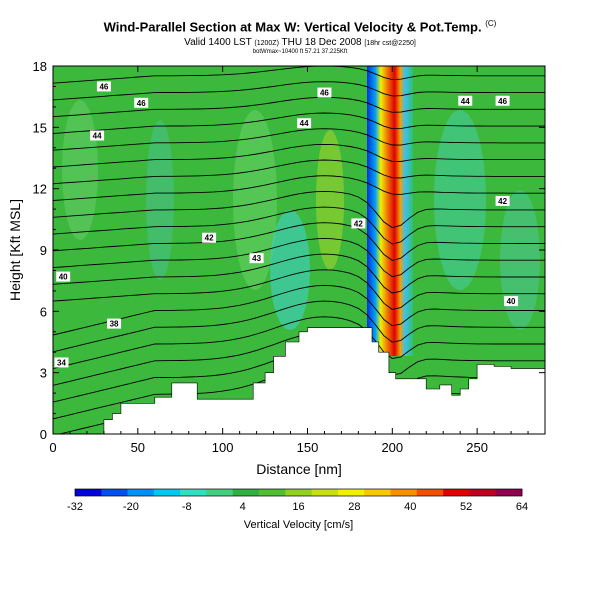  What do you see at coordinates (223, 447) in the screenshot?
I see `x-tick-label: 100` at bounding box center [223, 447].